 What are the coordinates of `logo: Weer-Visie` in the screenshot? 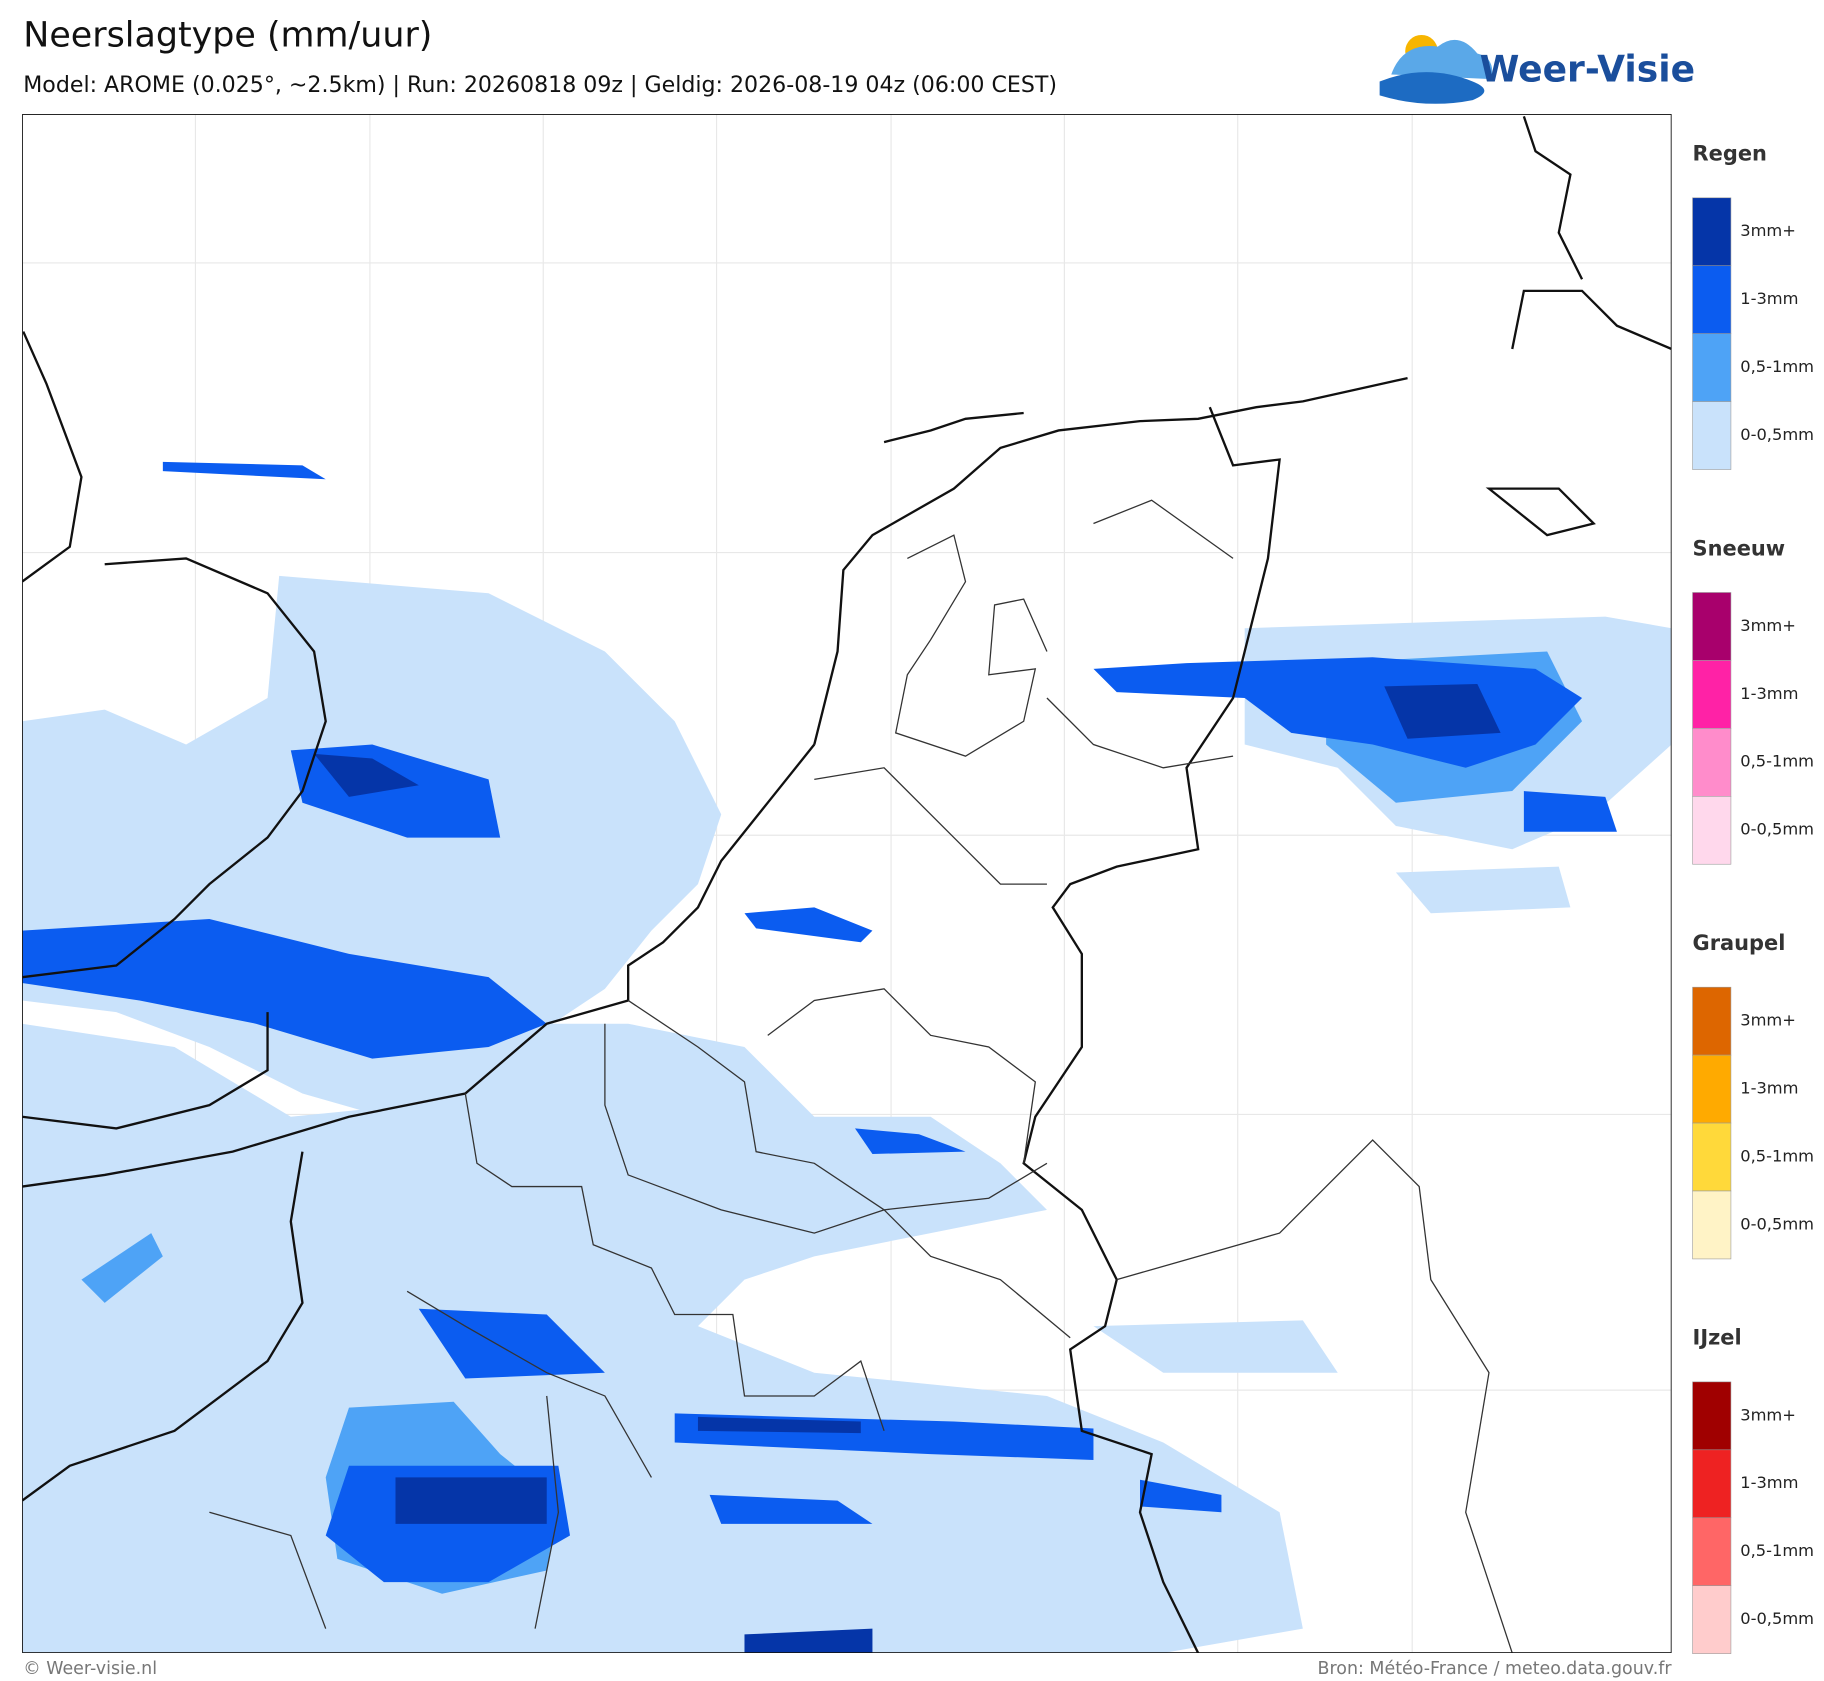 It's located at (1537, 69).